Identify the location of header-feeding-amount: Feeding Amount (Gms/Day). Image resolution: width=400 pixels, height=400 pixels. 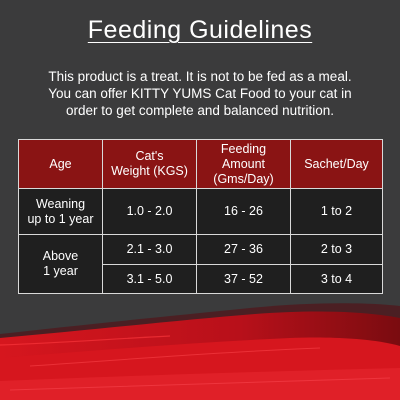
(243, 164).